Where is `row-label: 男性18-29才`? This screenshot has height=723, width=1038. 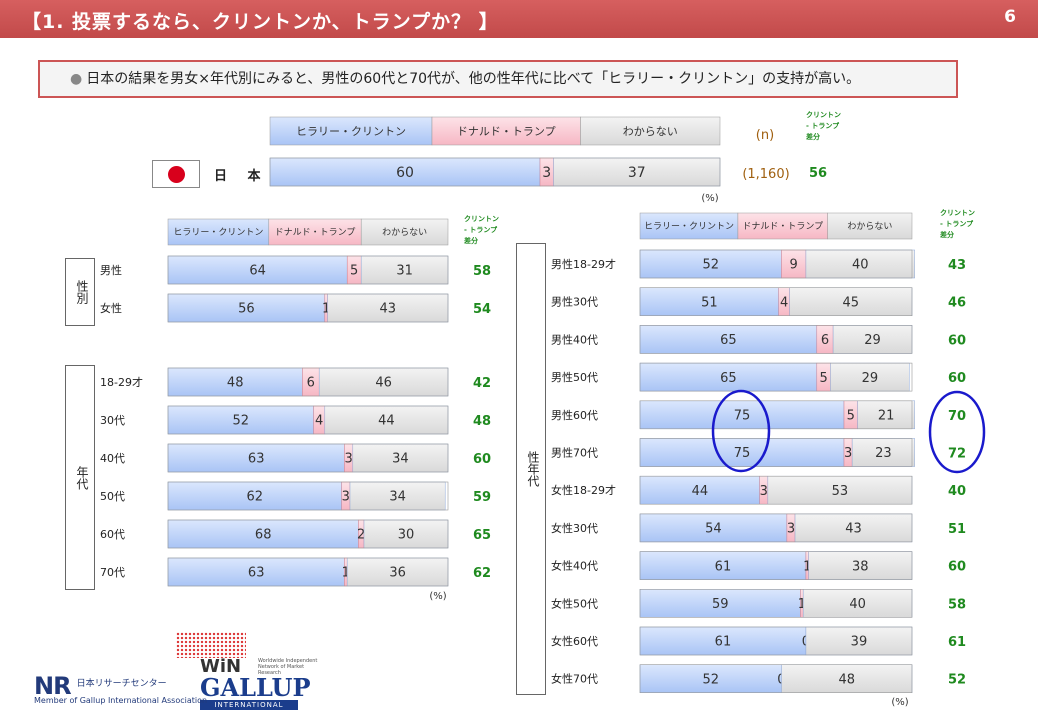
row-label: 男性18-29才 is located at coordinates (583, 264).